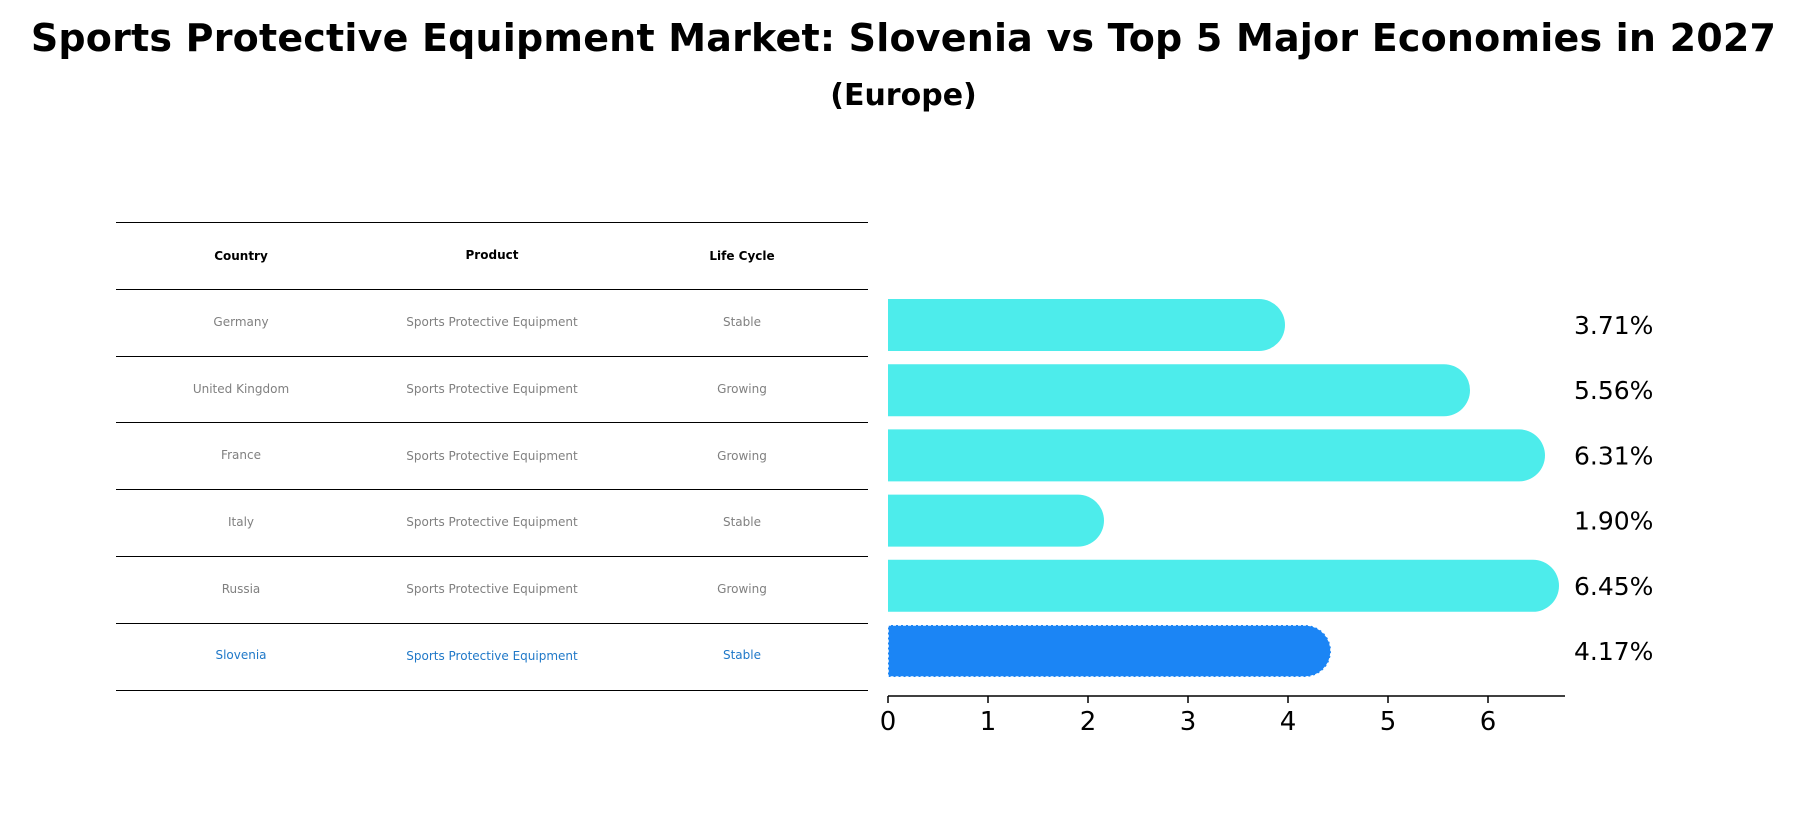 The height and width of the screenshot is (823, 1807). What do you see at coordinates (1488, 722) in the screenshot?
I see `x-tick-label: 6` at bounding box center [1488, 722].